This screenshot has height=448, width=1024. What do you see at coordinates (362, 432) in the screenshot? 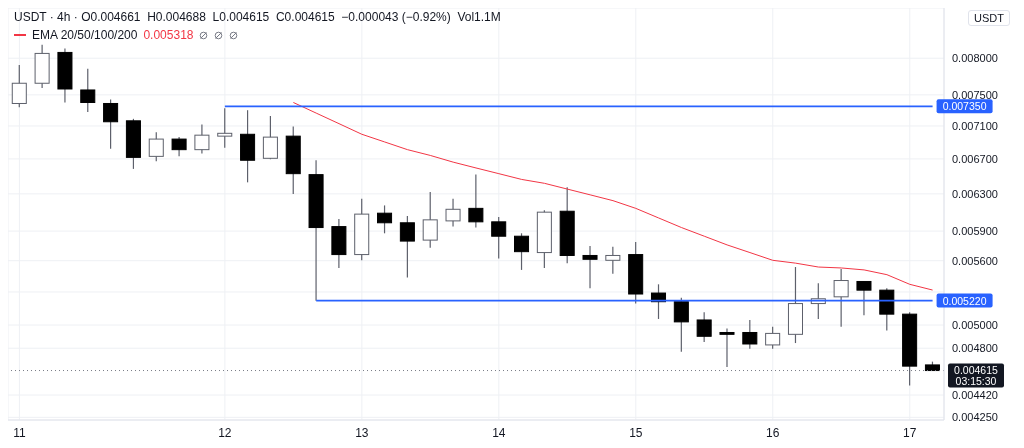
I see `x-tick-label: 13` at bounding box center [362, 432].